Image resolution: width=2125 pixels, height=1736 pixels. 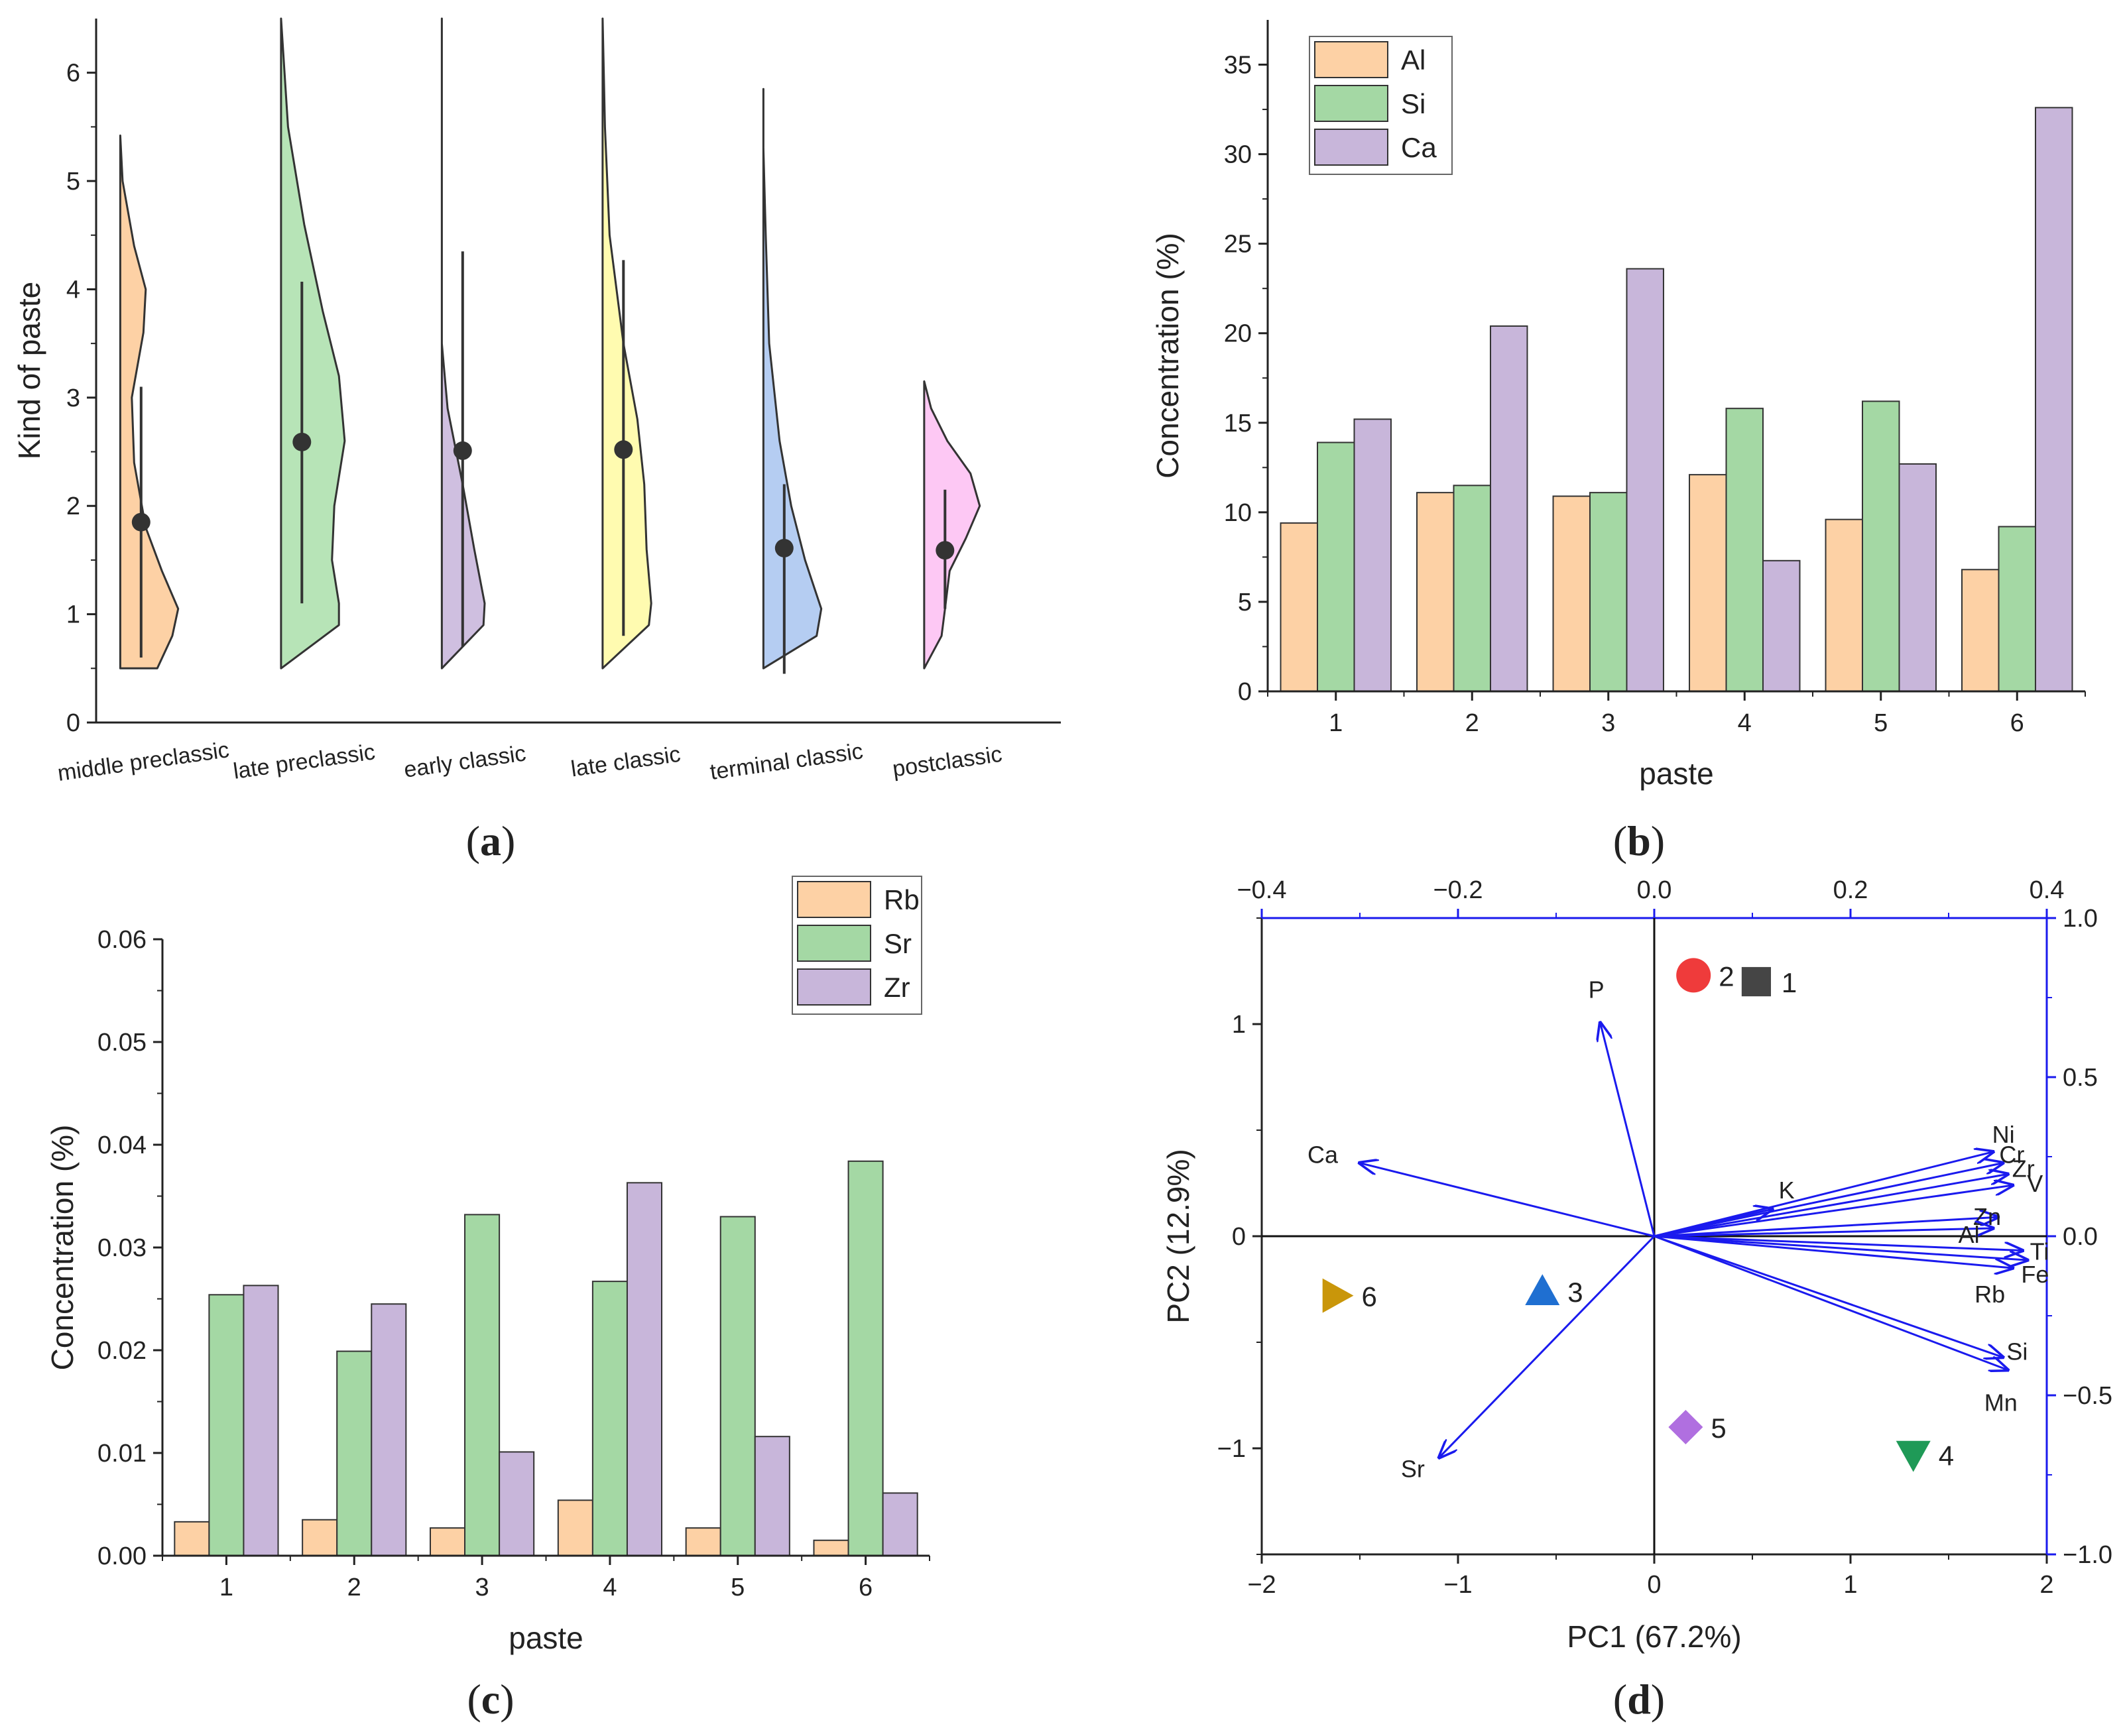 What do you see at coordinates (1828, 1296) in the screenshot?
I see `loading-arrow-si` at bounding box center [1828, 1296].